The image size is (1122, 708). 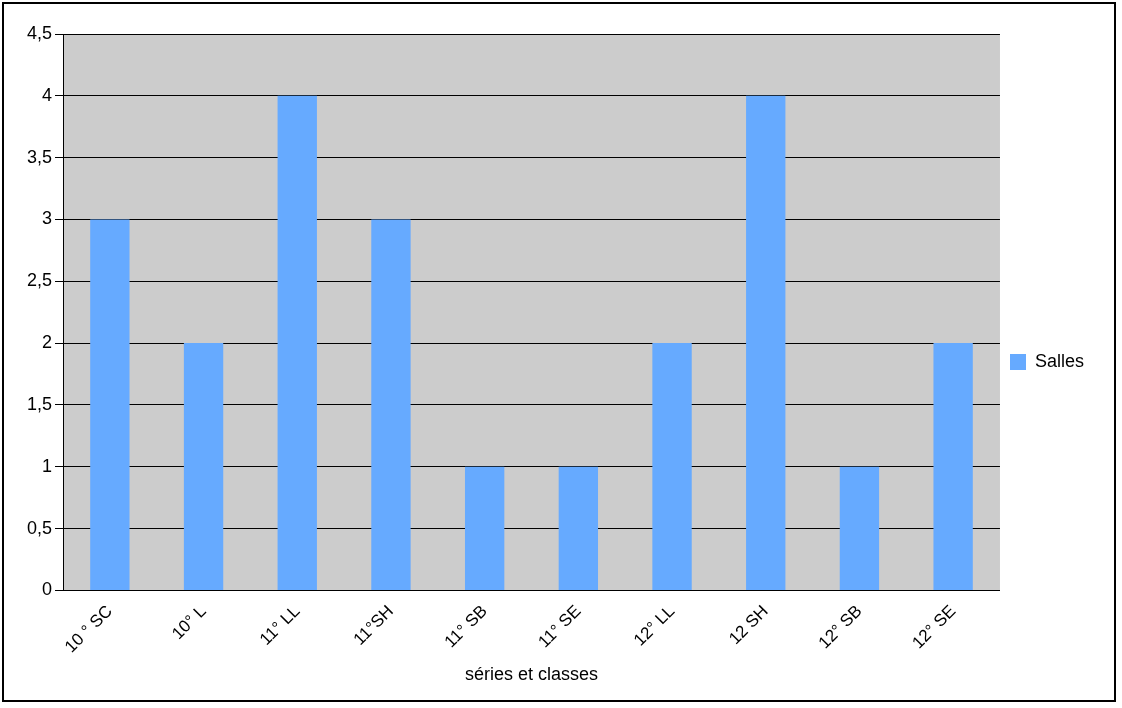 What do you see at coordinates (39, 527) in the screenshot?
I see `y-tick-label: 0,5` at bounding box center [39, 527].